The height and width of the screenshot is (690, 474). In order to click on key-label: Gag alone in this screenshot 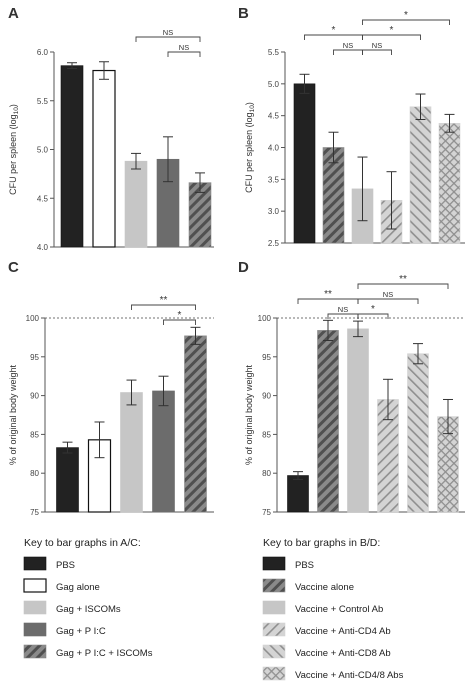, I will do `click(78, 587)`.